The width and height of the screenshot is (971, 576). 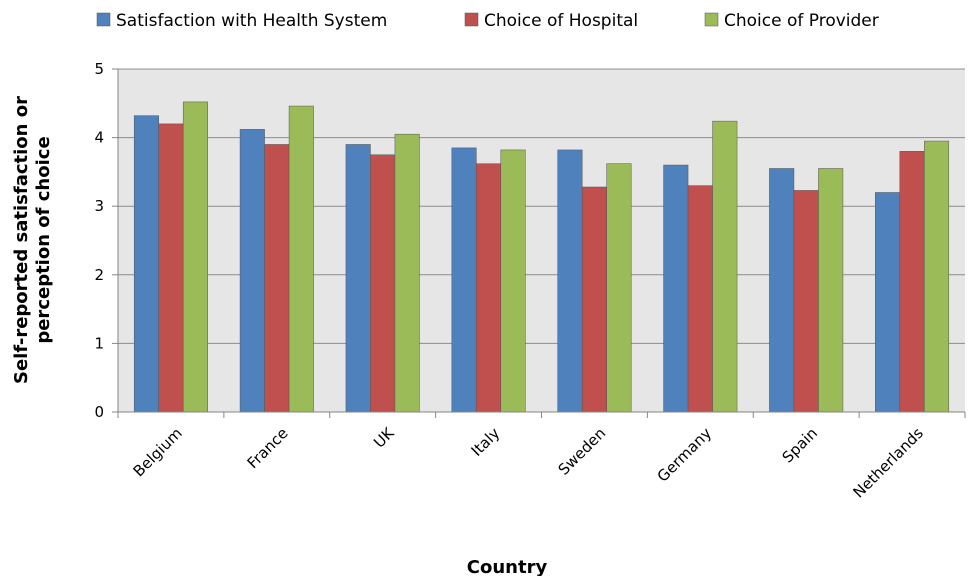 What do you see at coordinates (21, 240) in the screenshot?
I see `y-axis-title-line: Self-reported satisfaction or` at bounding box center [21, 240].